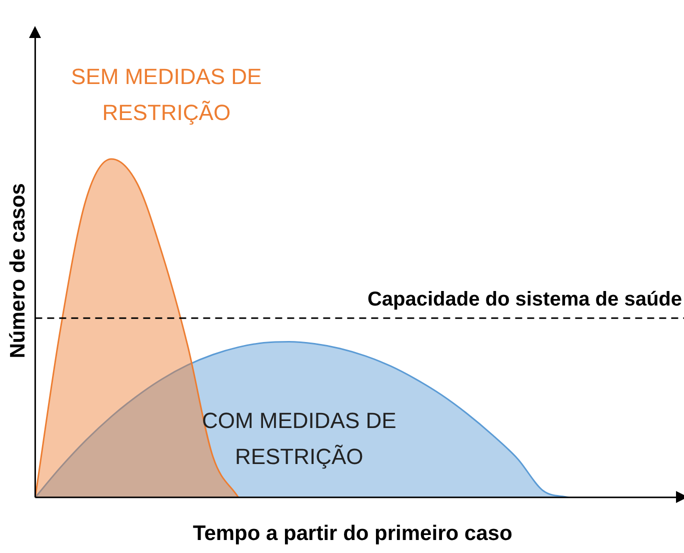  Describe the element at coordinates (18, 270) in the screenshot. I see `y-axis-title: Número de casos` at that location.